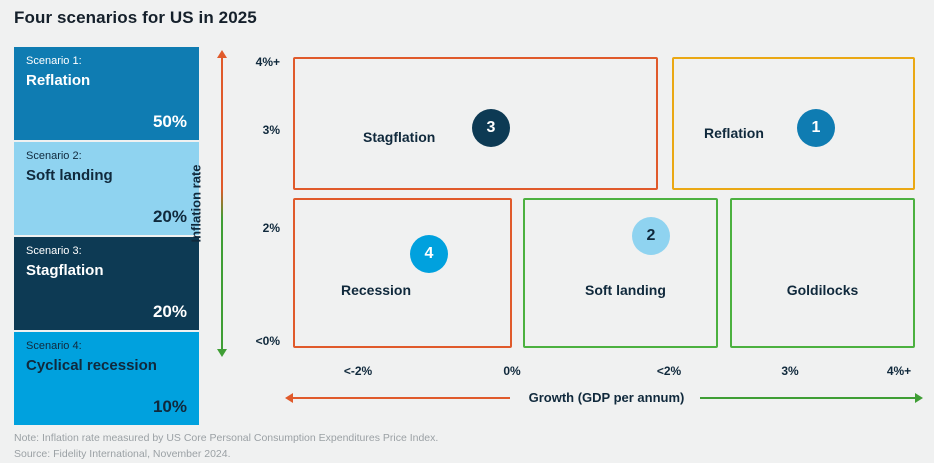 The image size is (934, 463). I want to click on y-axis-up-arrow-icon, so click(222, 54).